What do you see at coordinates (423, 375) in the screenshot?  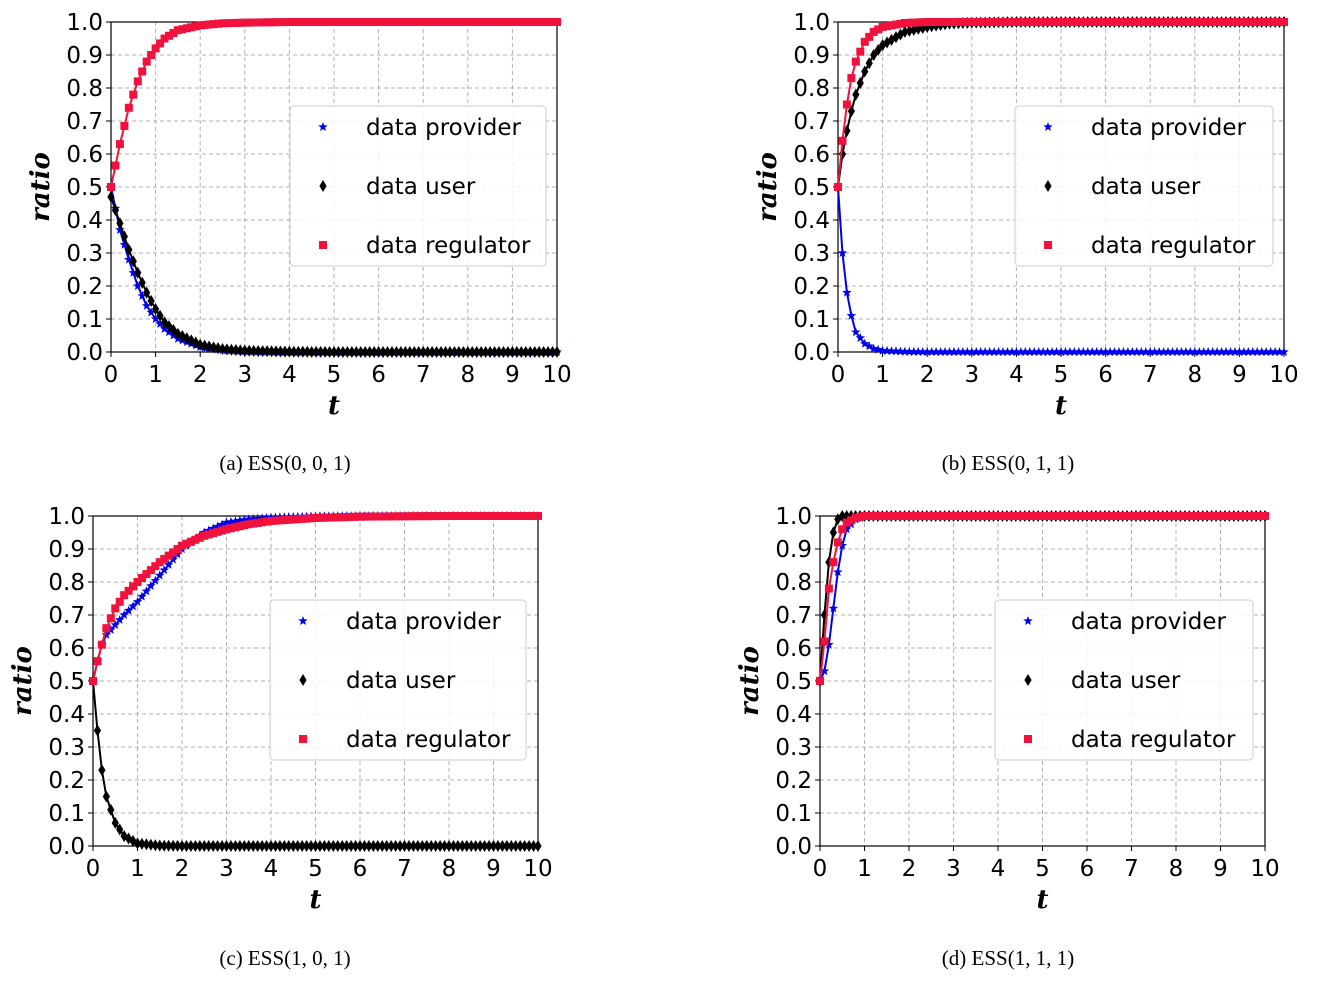 I see `x-tick-label: 7` at bounding box center [423, 375].